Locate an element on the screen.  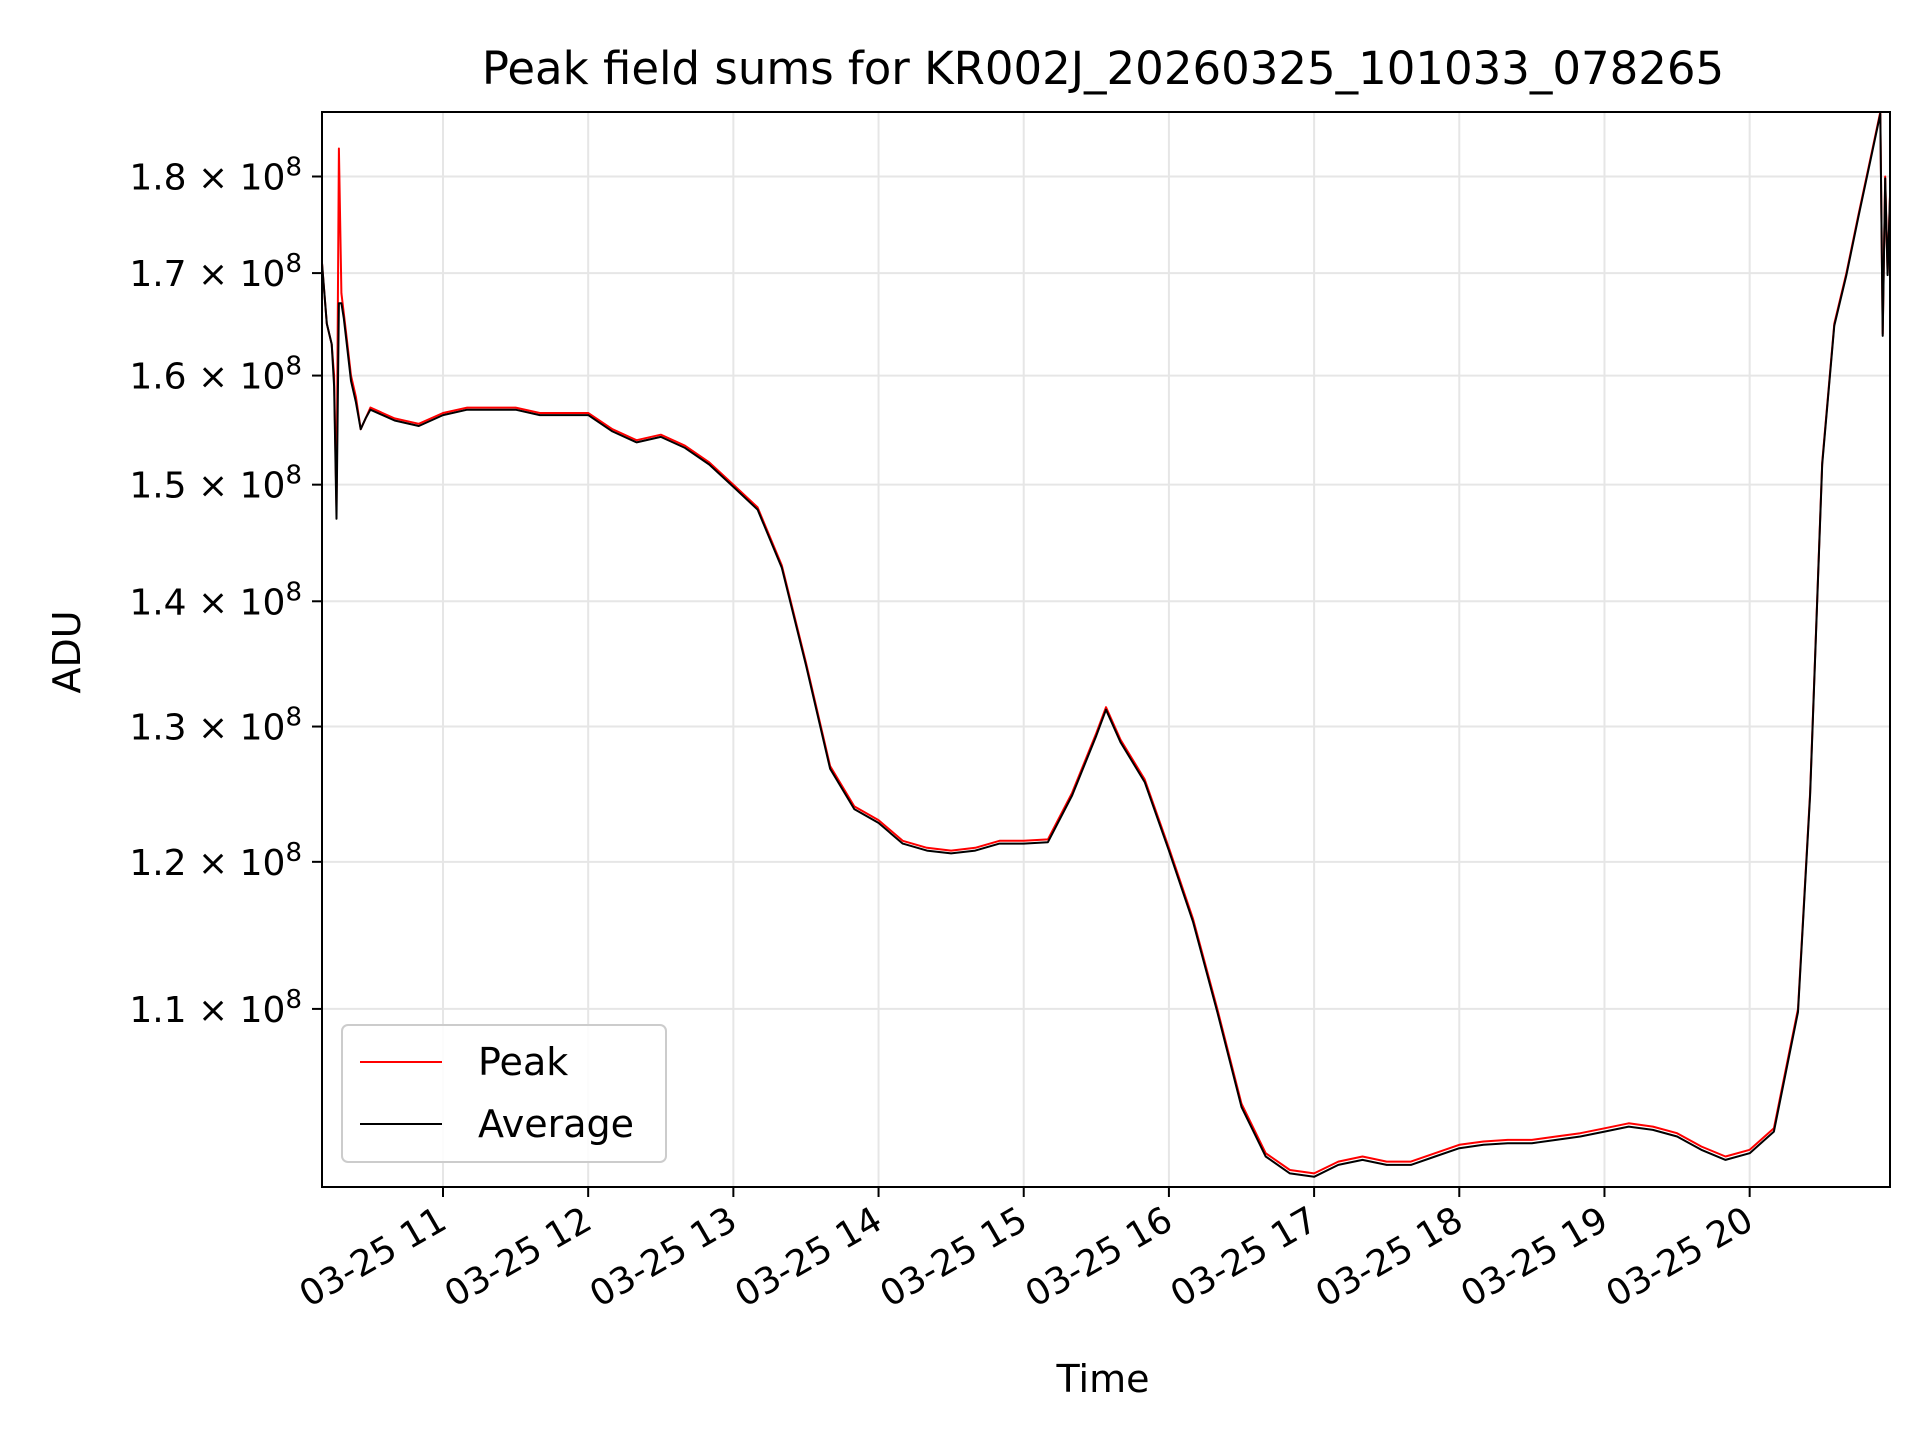
y-tick-label-text: 1.2 × 10⁸ is located at coordinates (215, 861).